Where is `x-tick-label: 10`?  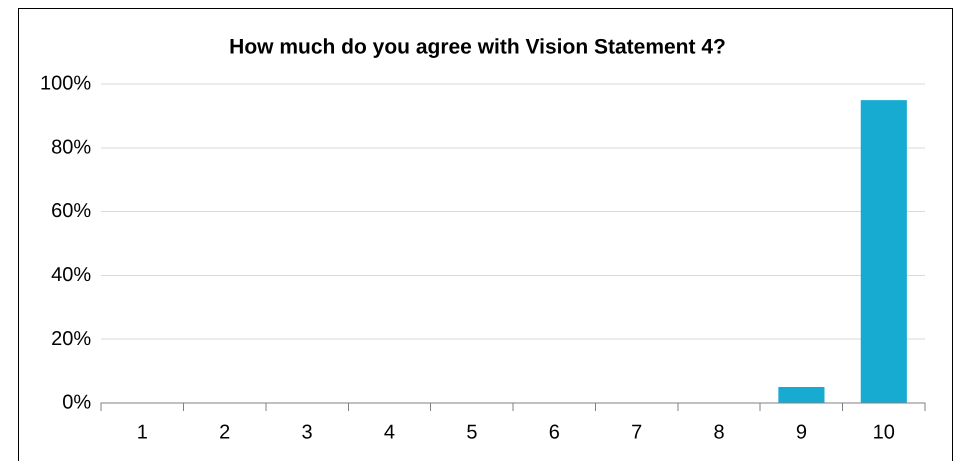 x-tick-label: 10 is located at coordinates (883, 433).